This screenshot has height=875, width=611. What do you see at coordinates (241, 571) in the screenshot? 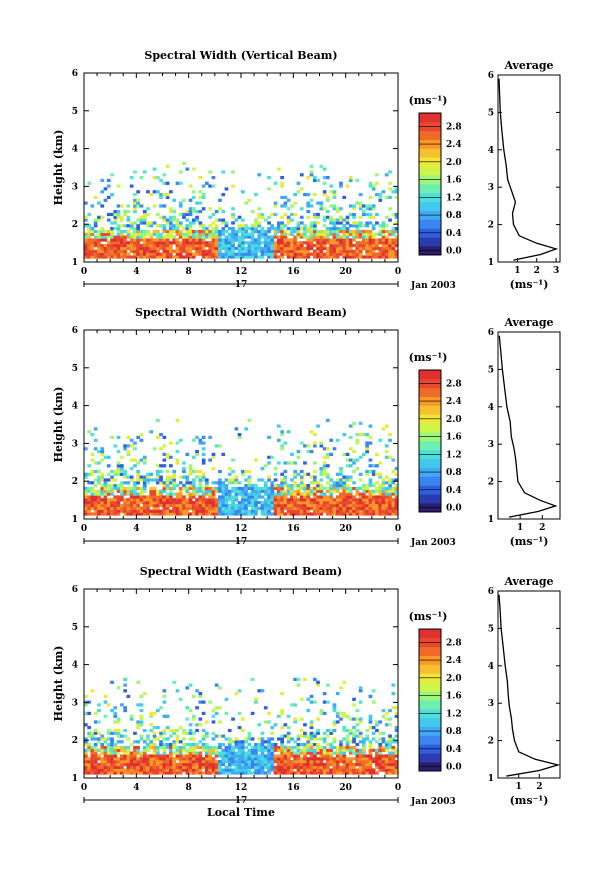
I see `panel-title: Spectral Width (Eastward Beam)` at bounding box center [241, 571].